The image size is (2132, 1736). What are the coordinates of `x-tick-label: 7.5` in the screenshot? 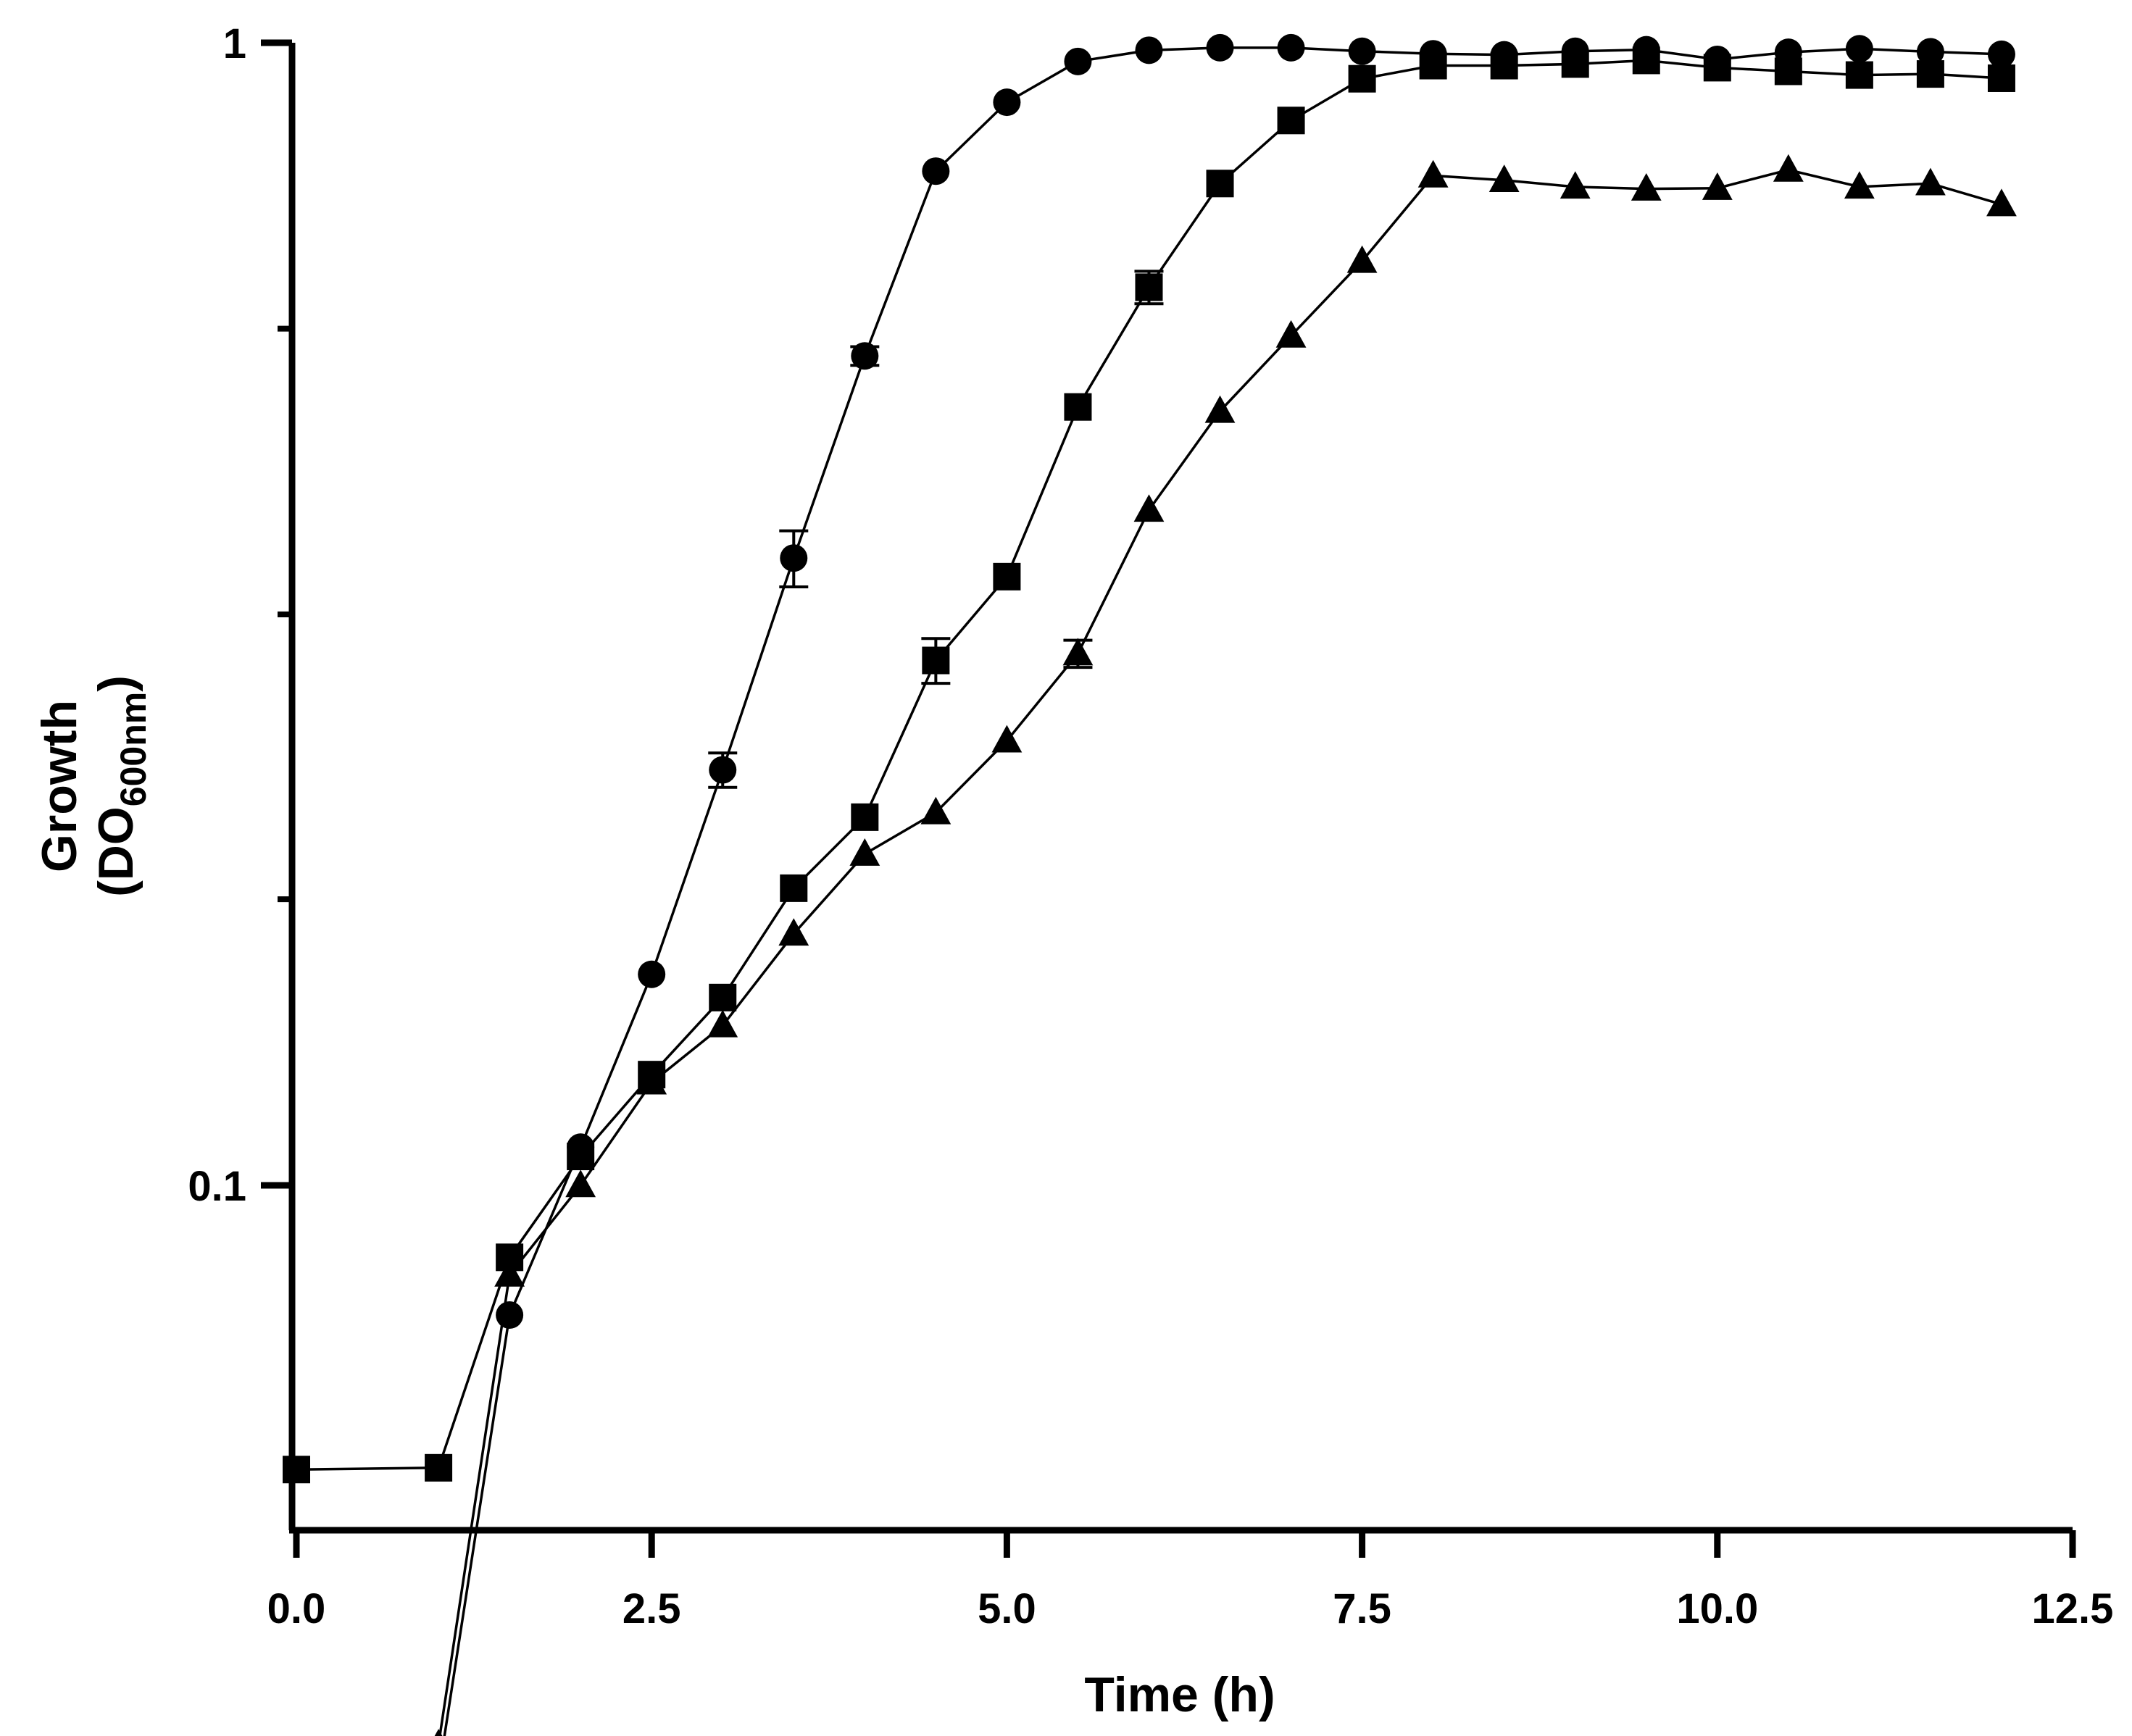 It's located at (1362, 1609).